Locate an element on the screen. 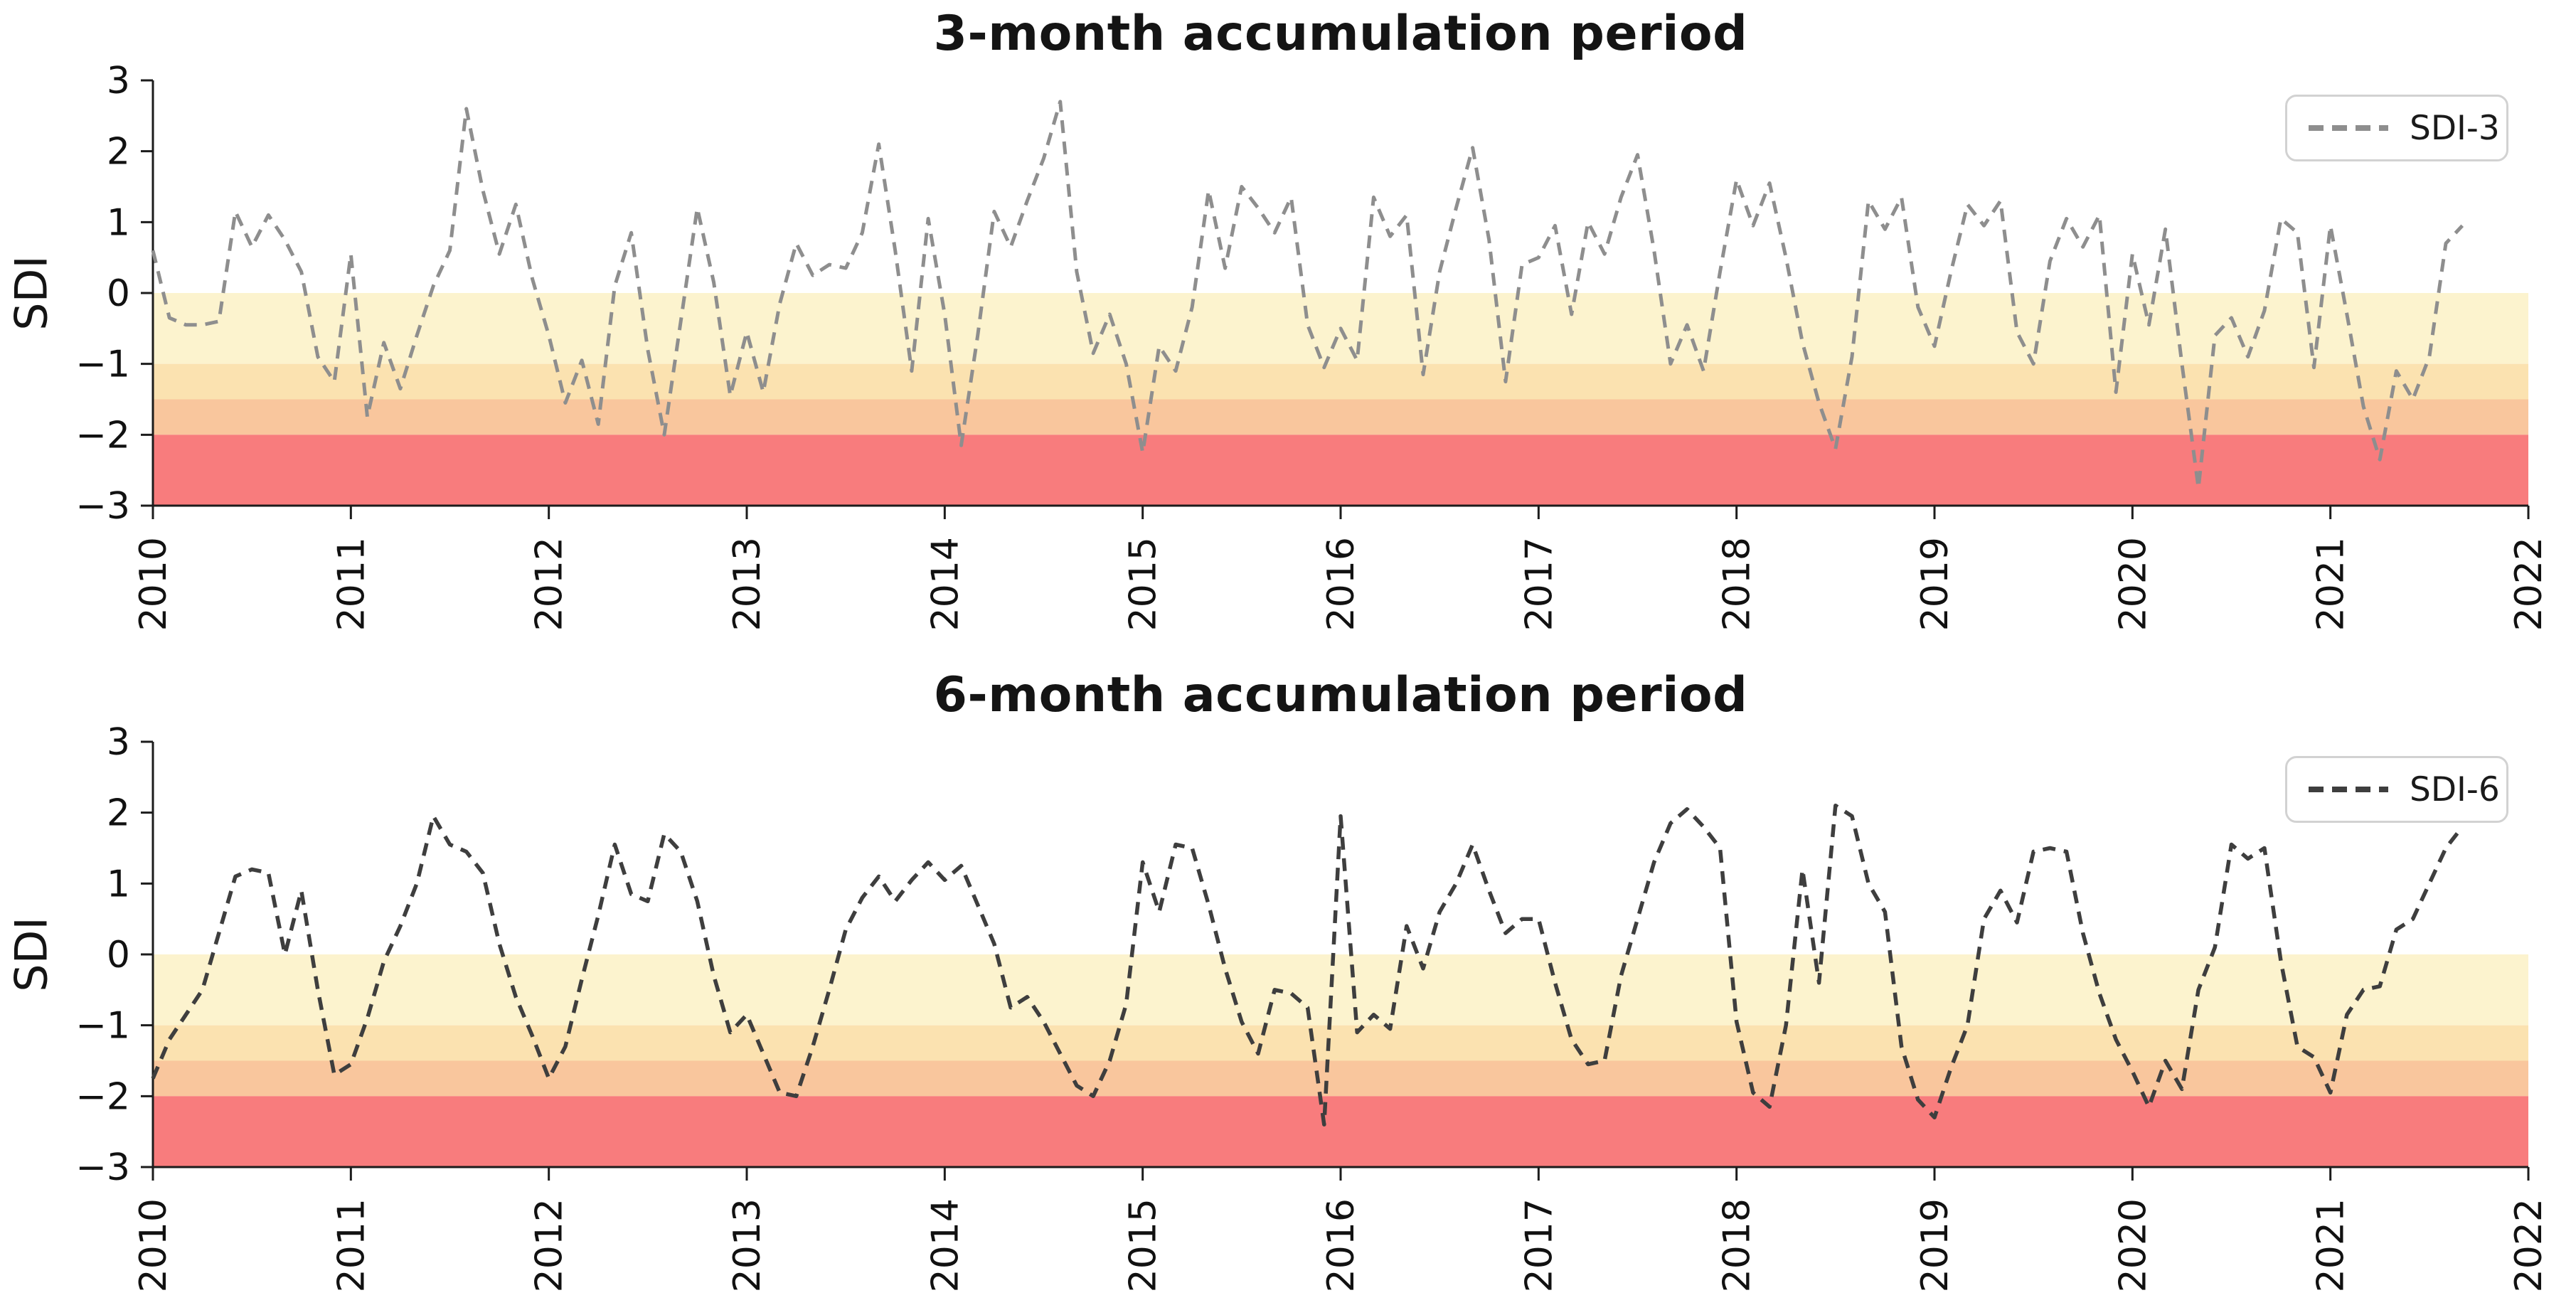 The height and width of the screenshot is (1310, 2576). legend-label: SDI-6 is located at coordinates (2455, 789).